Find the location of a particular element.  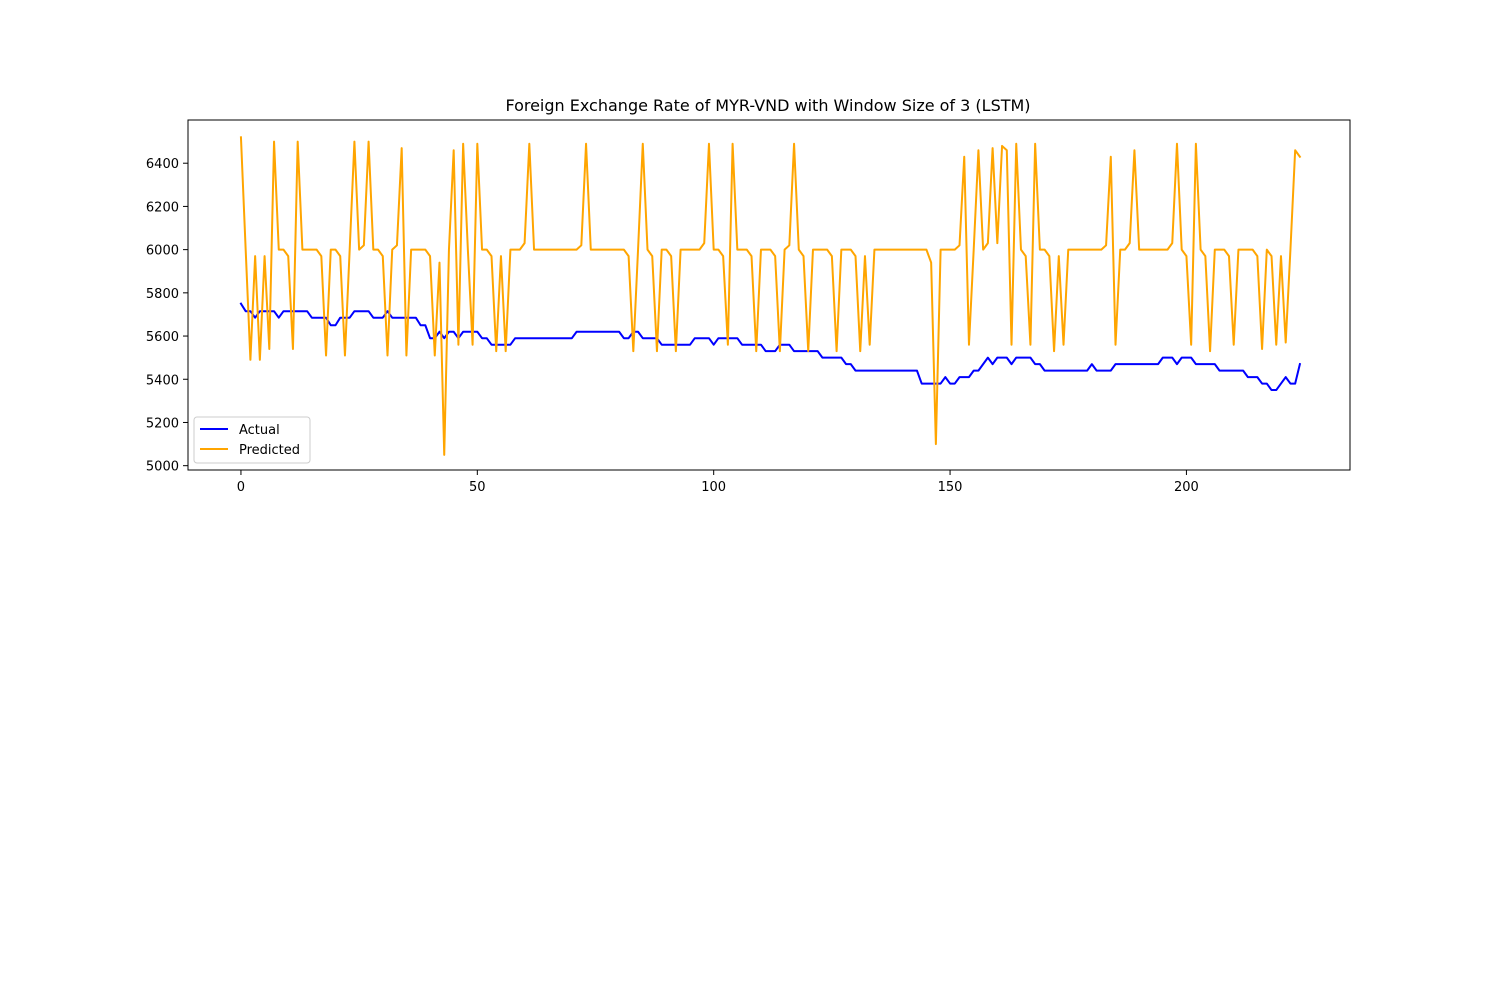

y-tick-label: 6400 is located at coordinates (162, 164).